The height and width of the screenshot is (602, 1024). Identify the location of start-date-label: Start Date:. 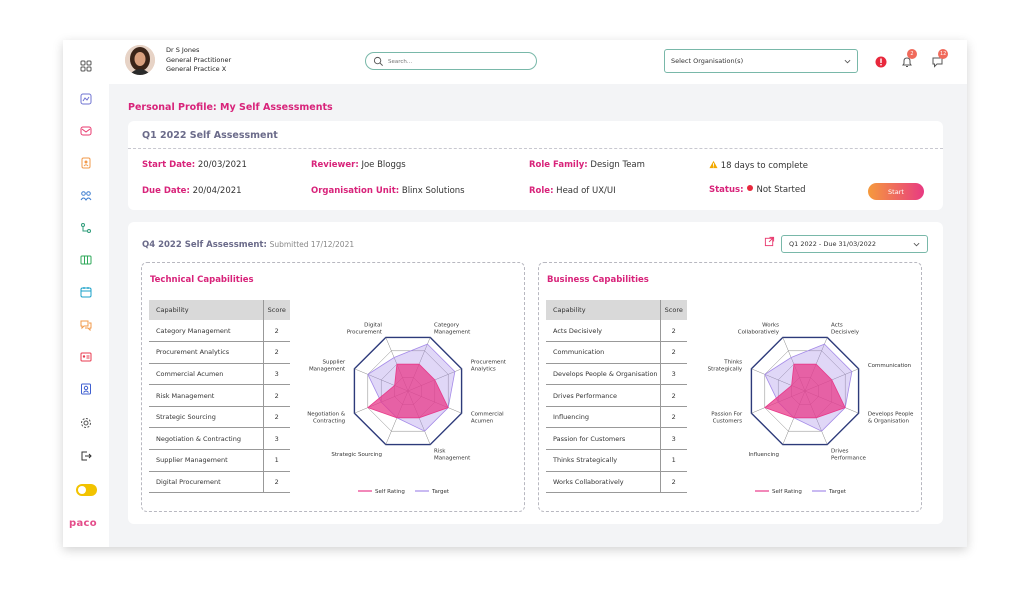
(169, 165).